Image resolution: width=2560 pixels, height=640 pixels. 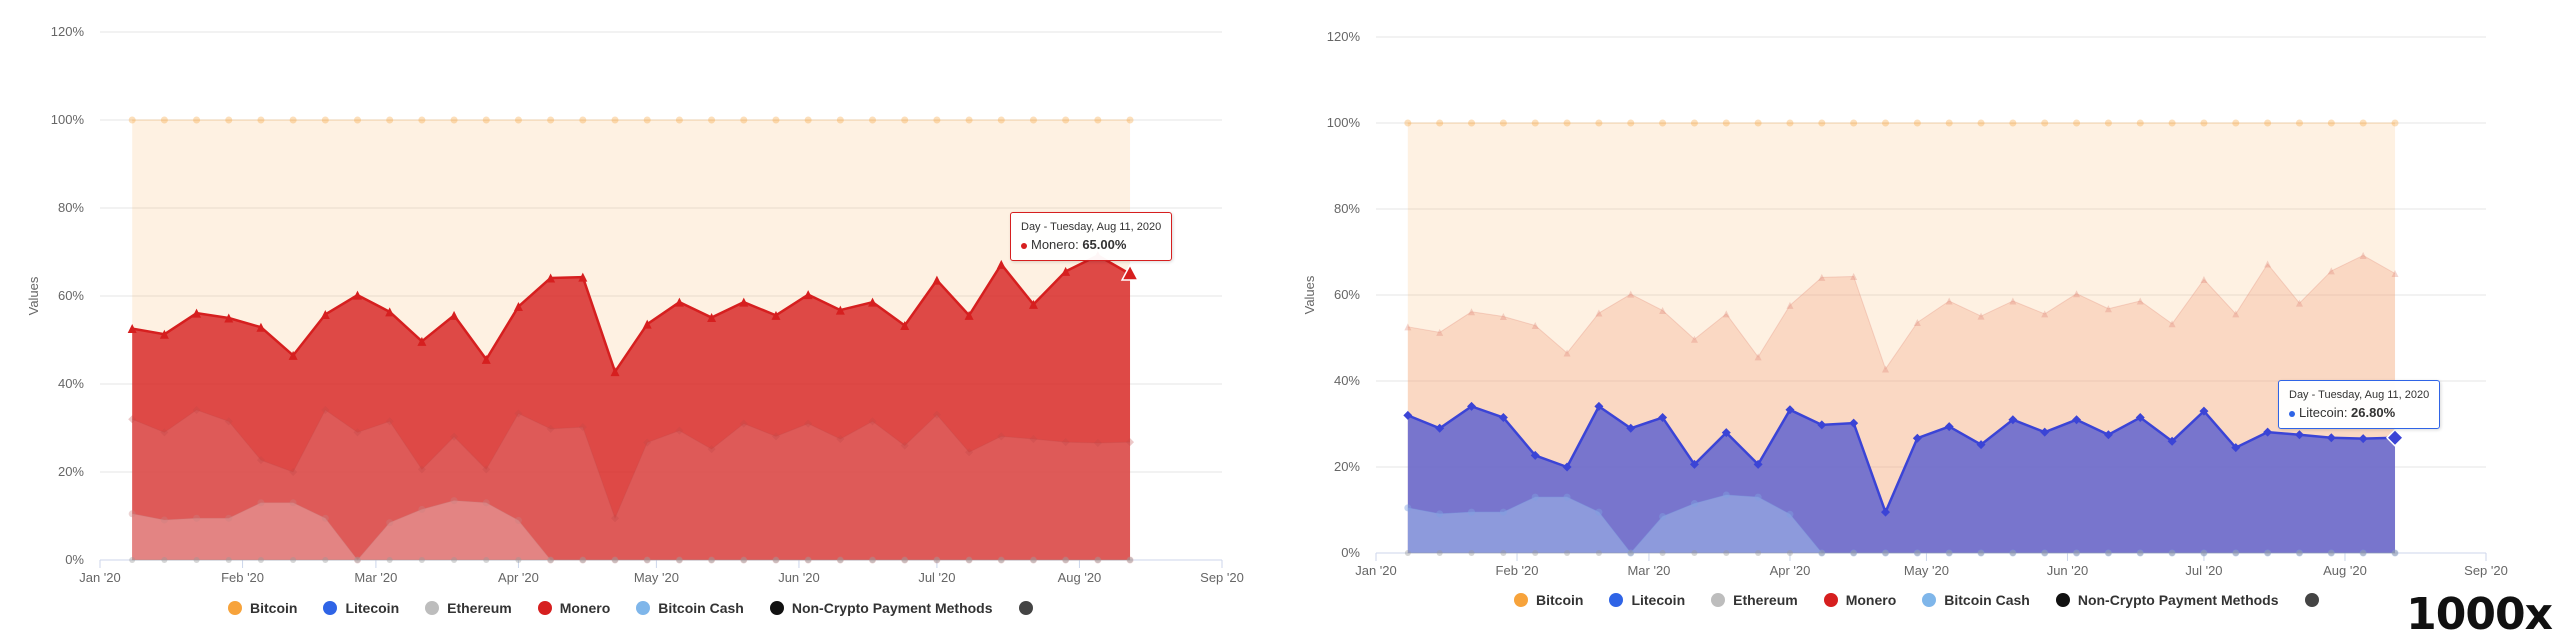 What do you see at coordinates (71, 383) in the screenshot?
I see `y-tick-label: 40%` at bounding box center [71, 383].